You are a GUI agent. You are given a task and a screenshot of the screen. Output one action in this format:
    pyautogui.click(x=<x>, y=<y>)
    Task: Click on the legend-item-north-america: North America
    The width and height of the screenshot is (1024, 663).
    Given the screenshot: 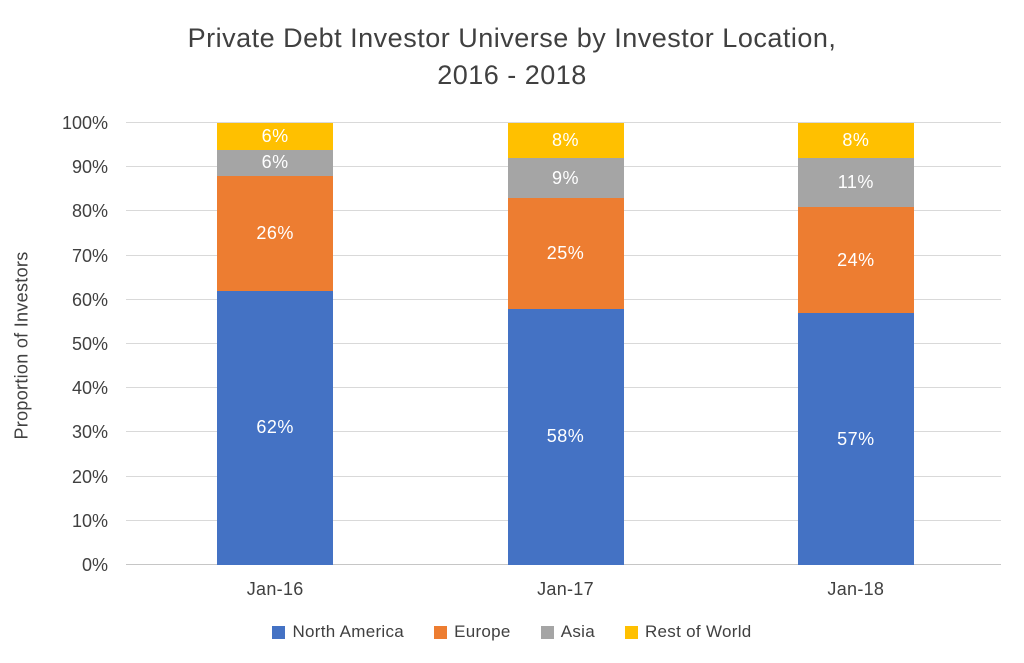 What is the action you would take?
    pyautogui.click(x=338, y=632)
    